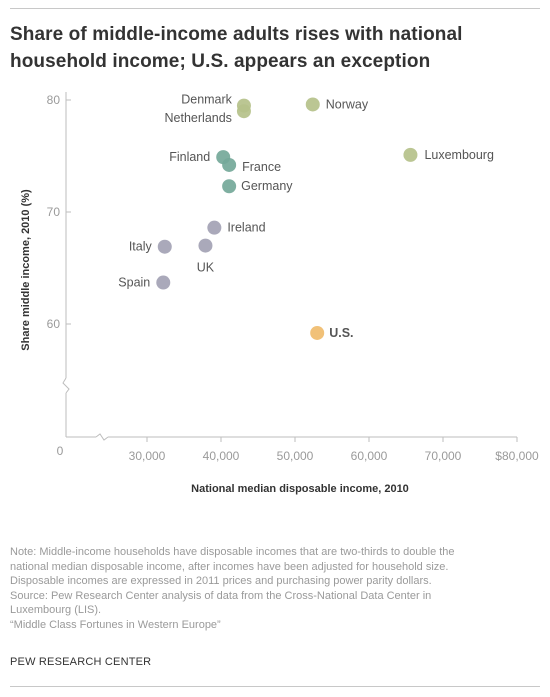 This screenshot has width=550, height=697. I want to click on point-ireland, so click(214, 227).